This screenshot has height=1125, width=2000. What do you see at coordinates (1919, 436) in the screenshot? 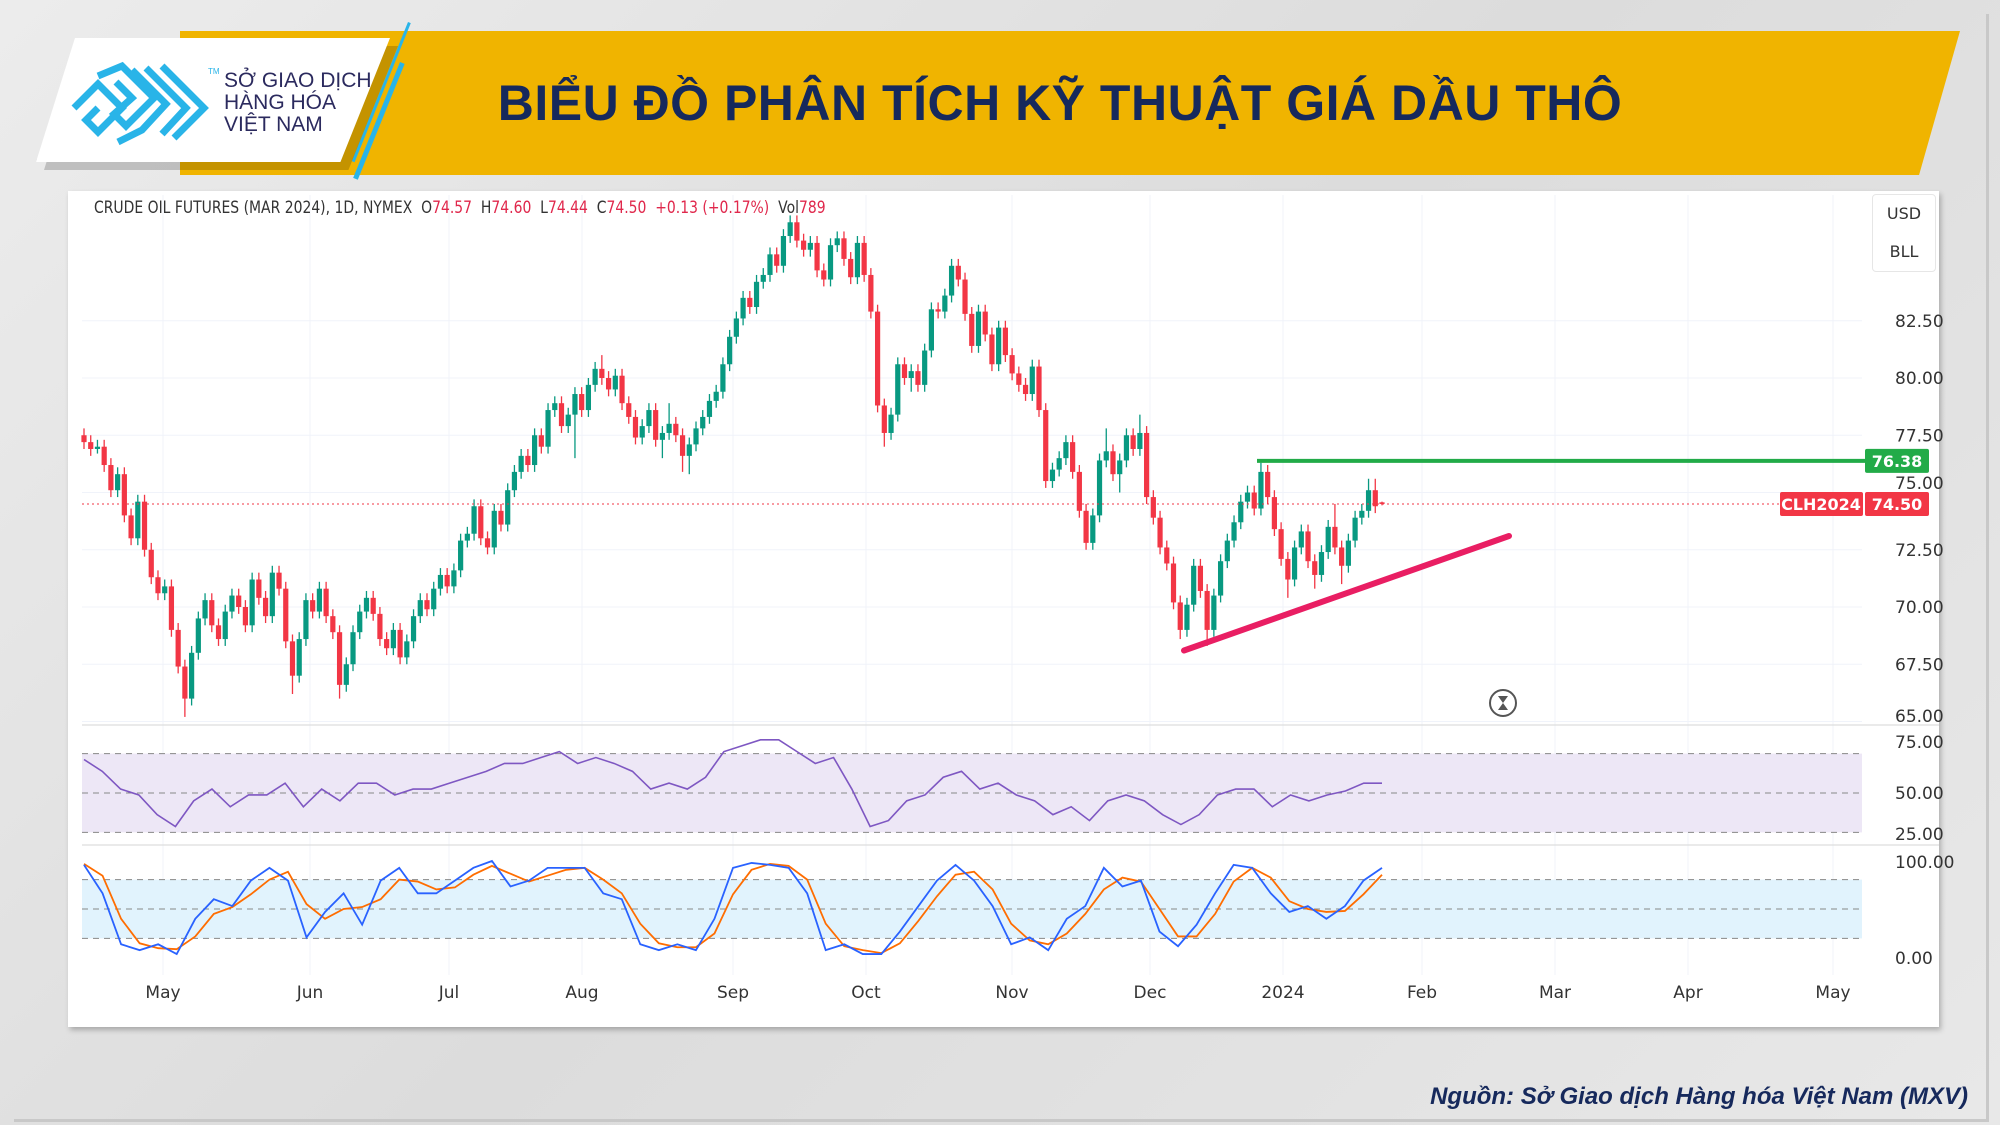
I see `y-tick-label: 77.50` at bounding box center [1919, 436].